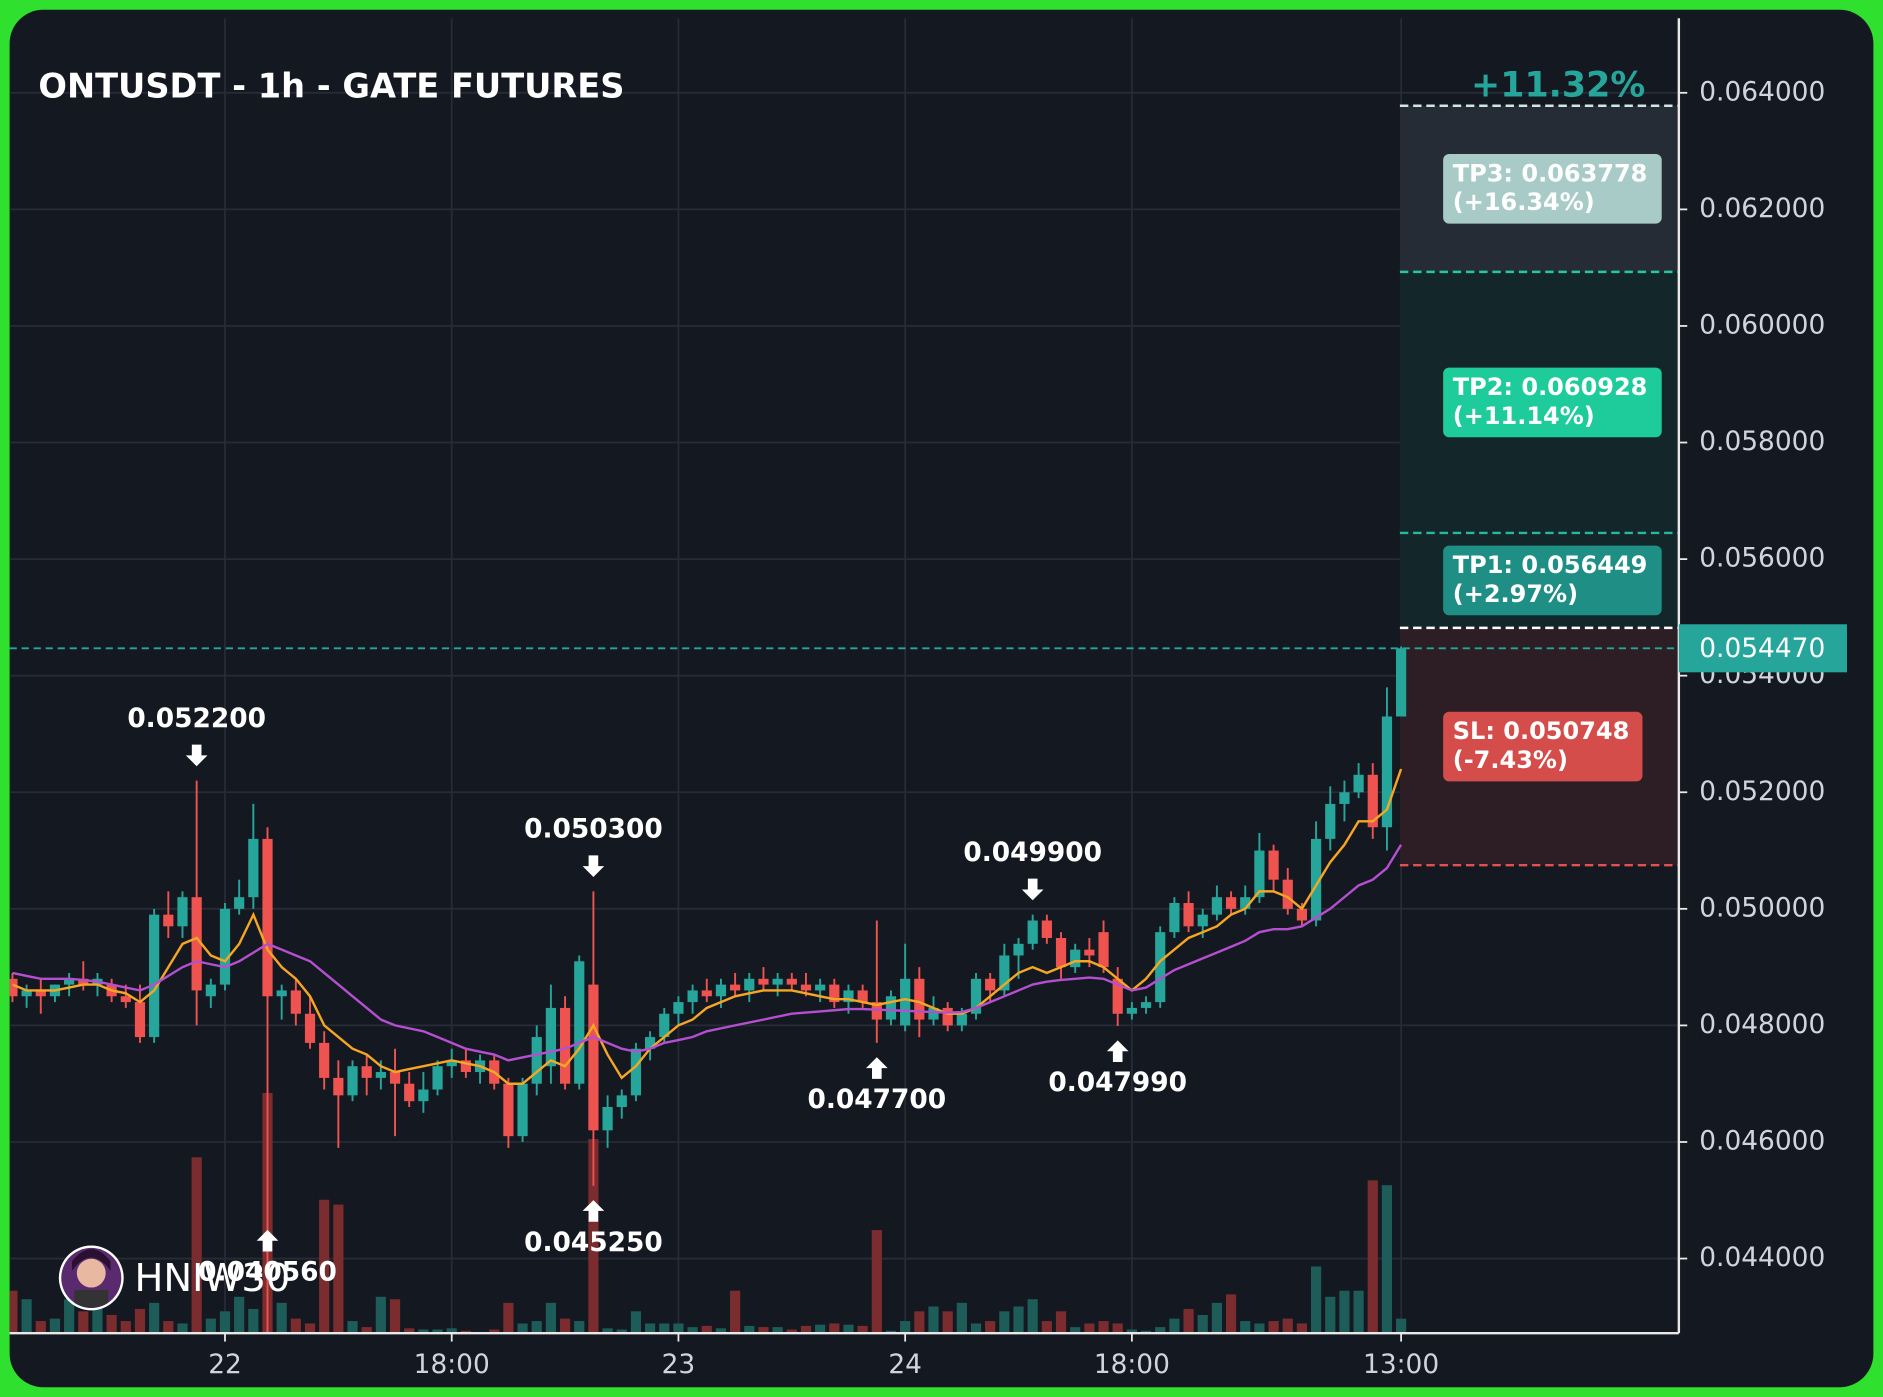 The width and height of the screenshot is (1883, 1397). Describe the element at coordinates (1762, 558) in the screenshot. I see `y-tick-label: 0.056000` at that location.